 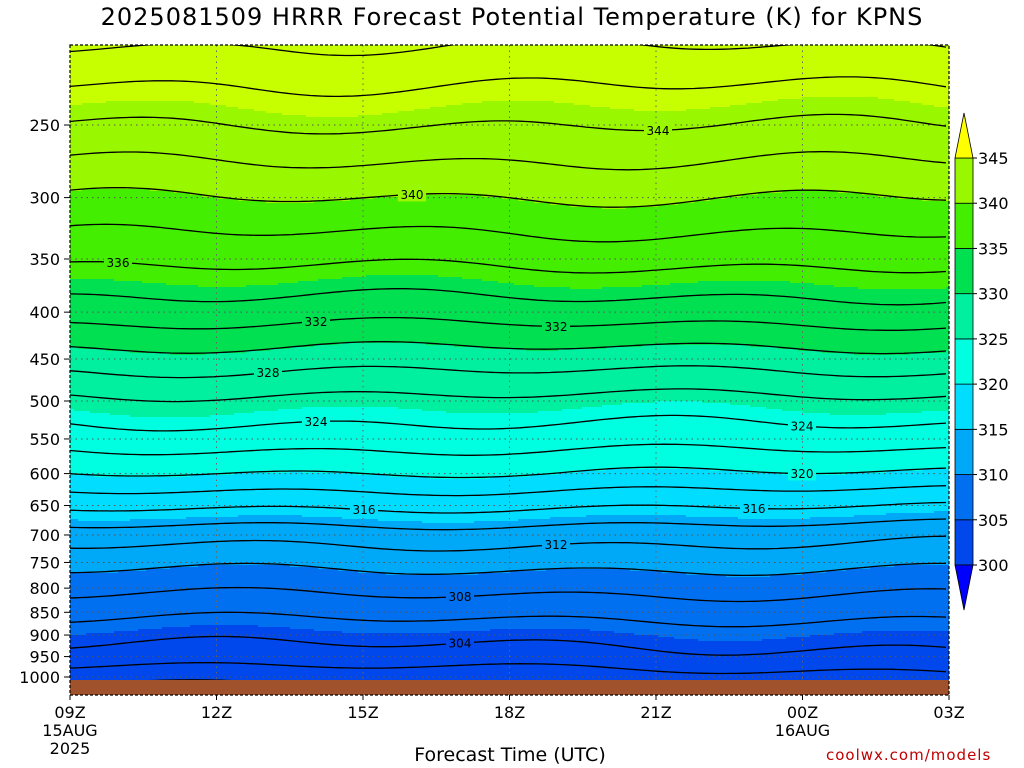 I want to click on contour-label-bg, so click(x=556, y=326).